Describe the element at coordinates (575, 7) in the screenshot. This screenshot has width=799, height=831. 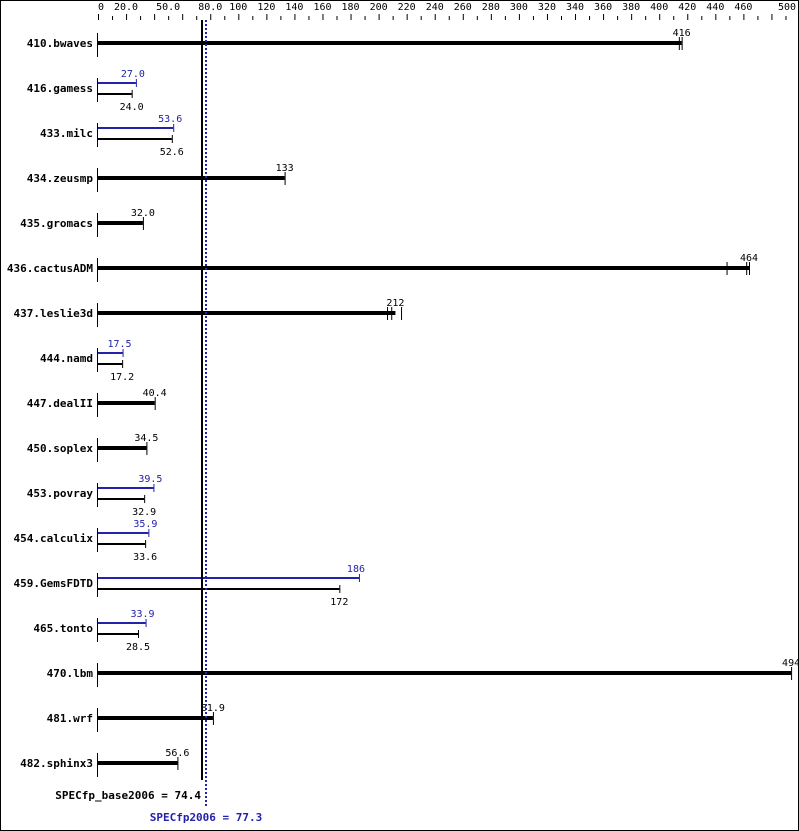
I see `x-tick-label: 340` at that location.